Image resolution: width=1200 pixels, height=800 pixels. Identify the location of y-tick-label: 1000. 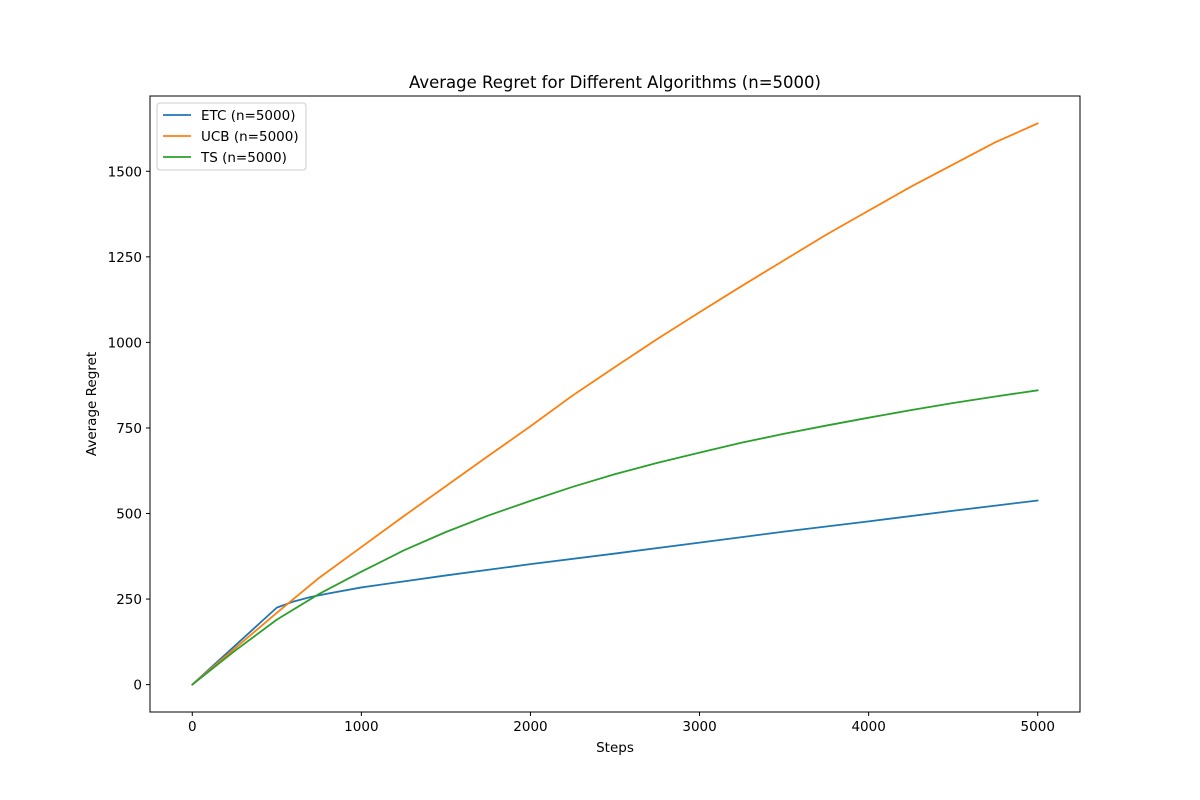
(125, 343).